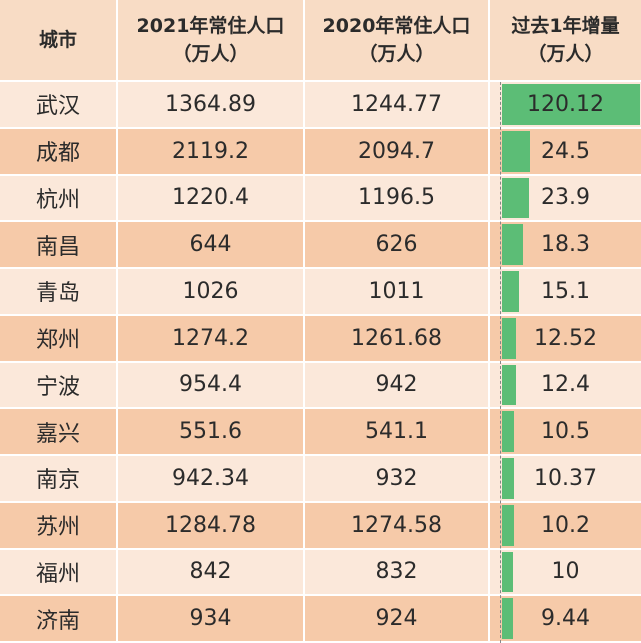 Image resolution: width=641 pixels, height=643 pixels. What do you see at coordinates (58, 104) in the screenshot?
I see `city-cell: 武汉` at bounding box center [58, 104].